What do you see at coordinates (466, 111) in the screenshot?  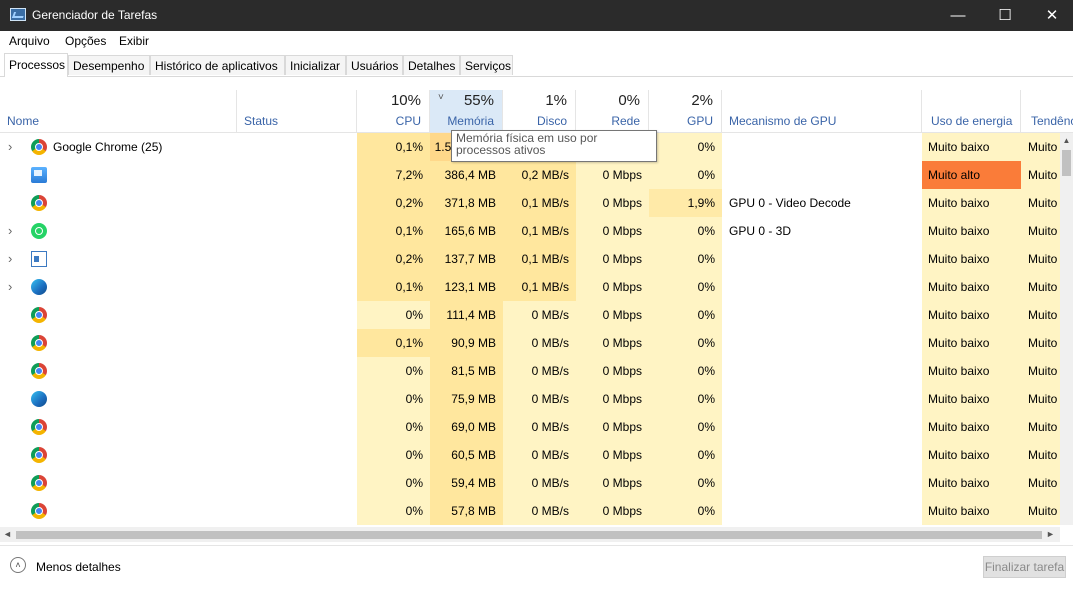 I see `header-memory: ˅ 55% Memória` at bounding box center [466, 111].